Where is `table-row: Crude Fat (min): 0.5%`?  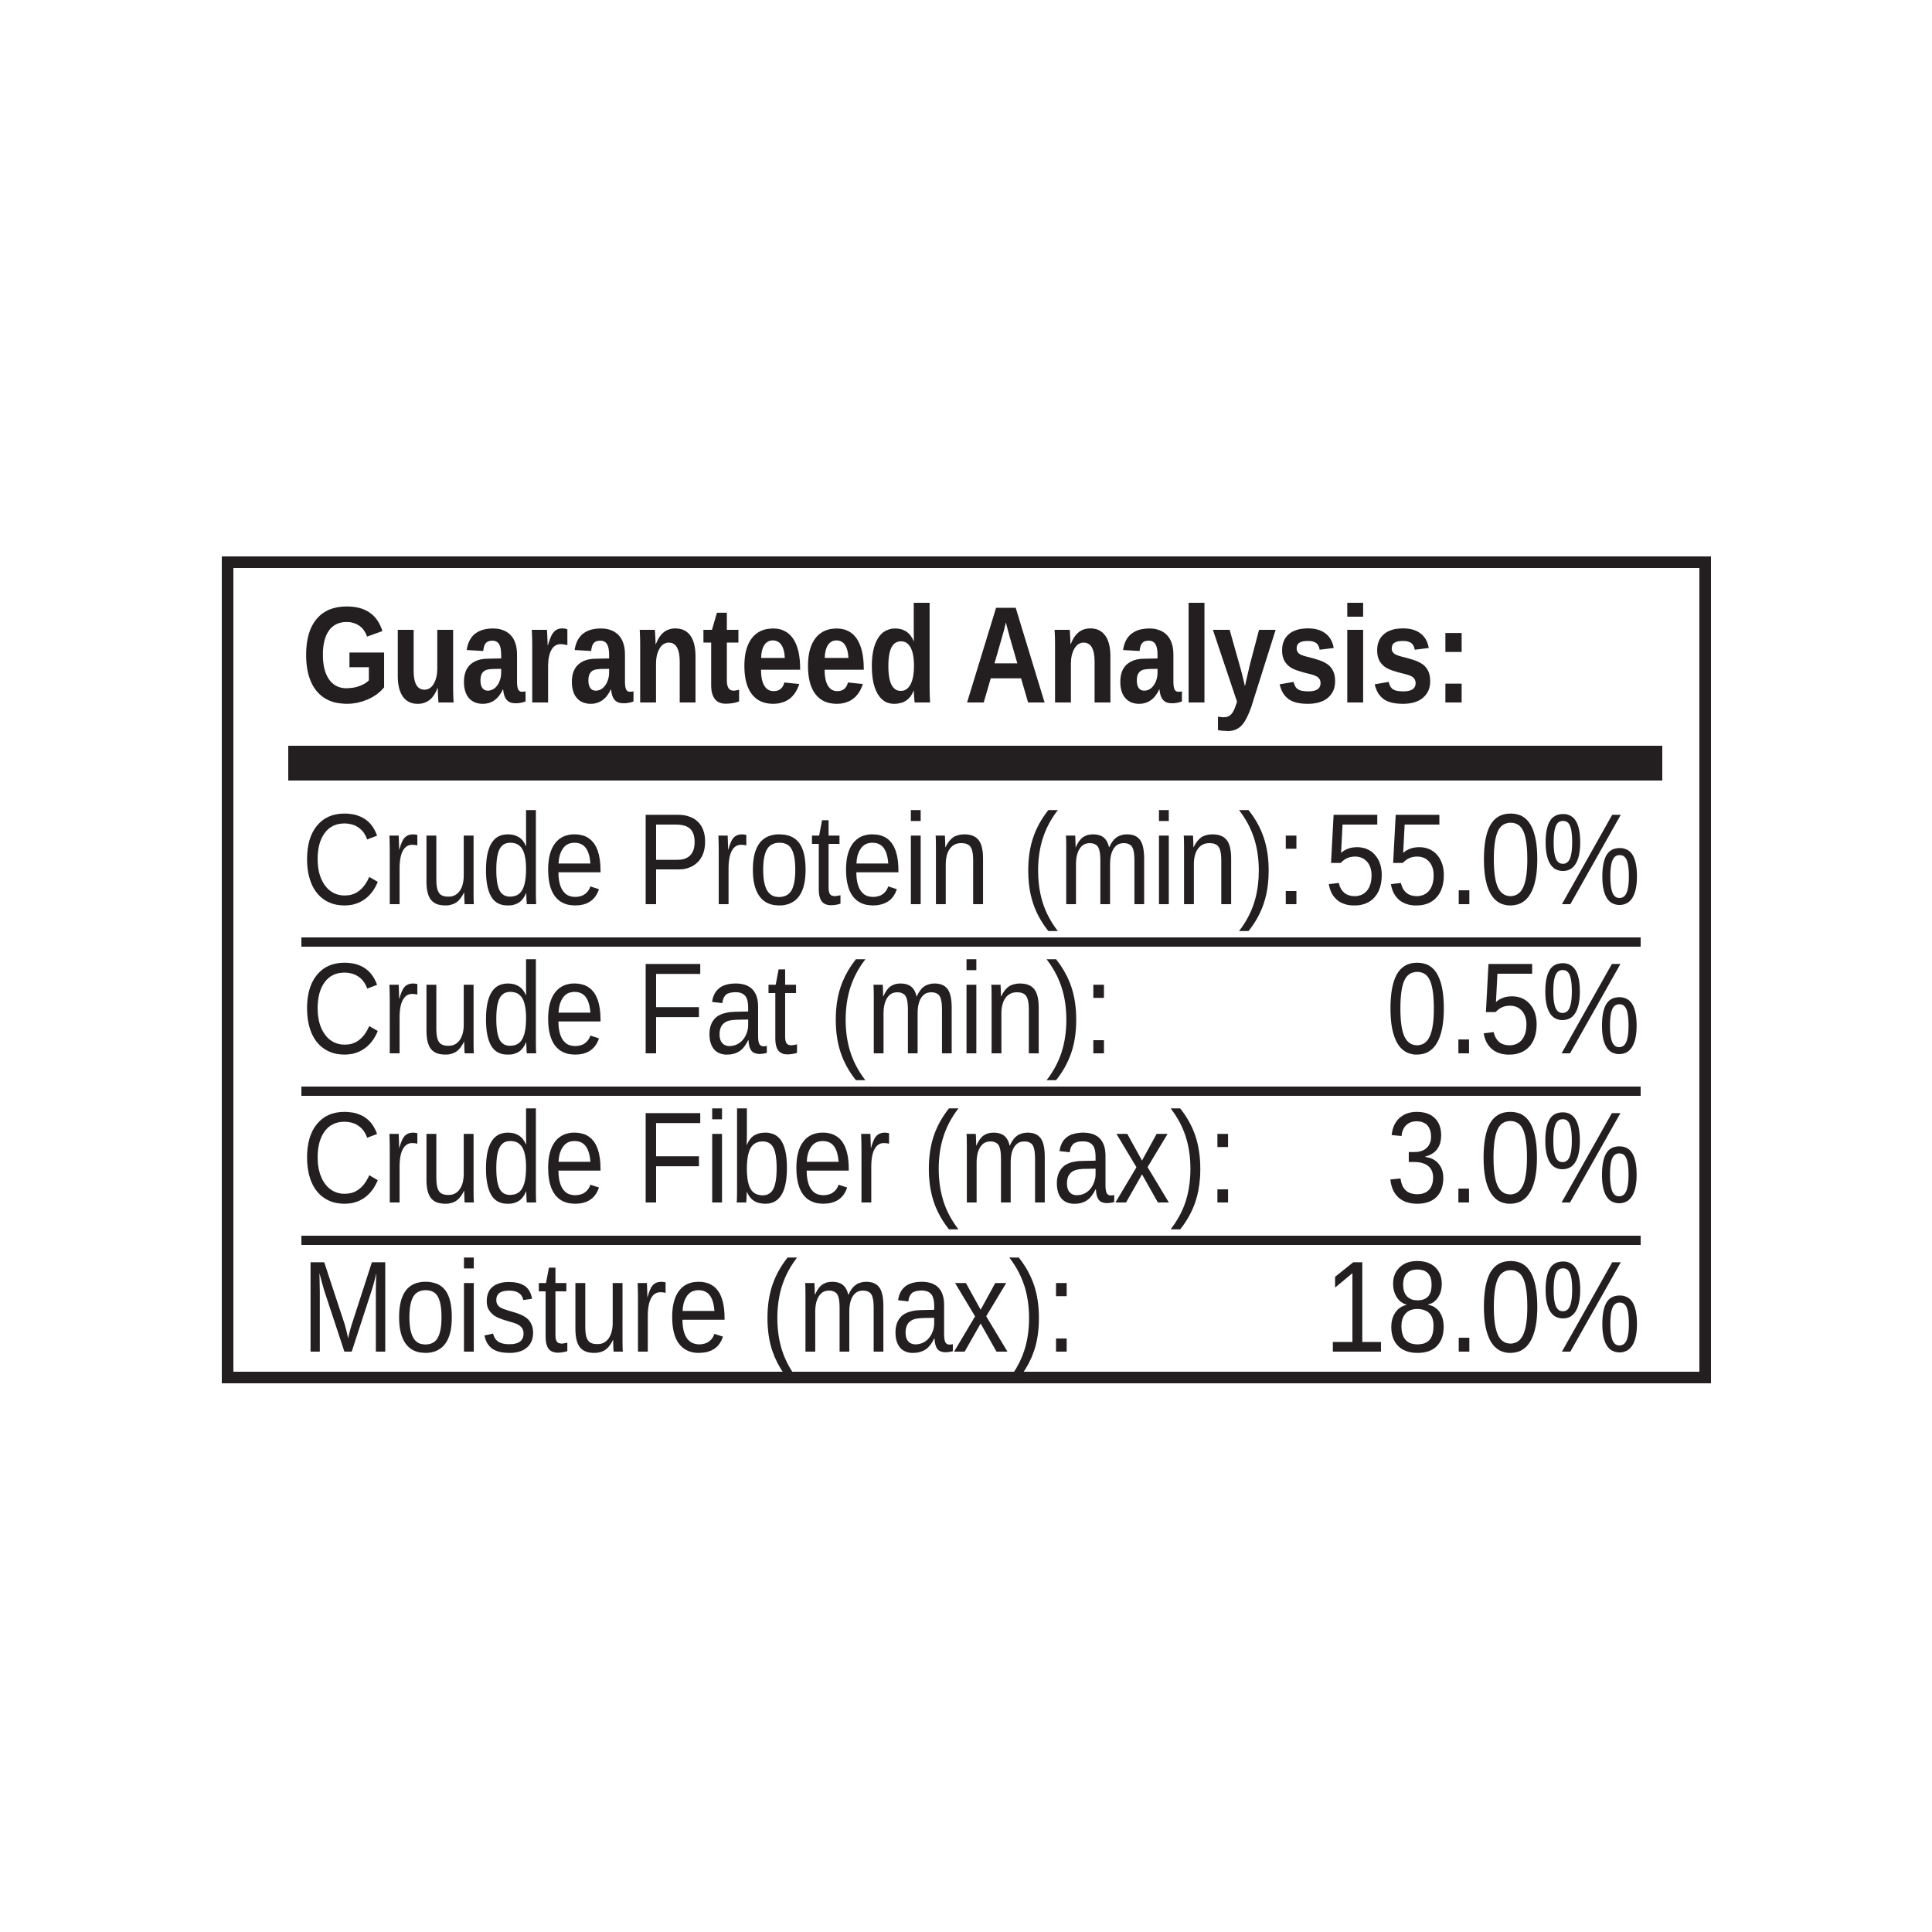
table-row: Crude Fat (min): 0.5% is located at coordinates (971, 1008).